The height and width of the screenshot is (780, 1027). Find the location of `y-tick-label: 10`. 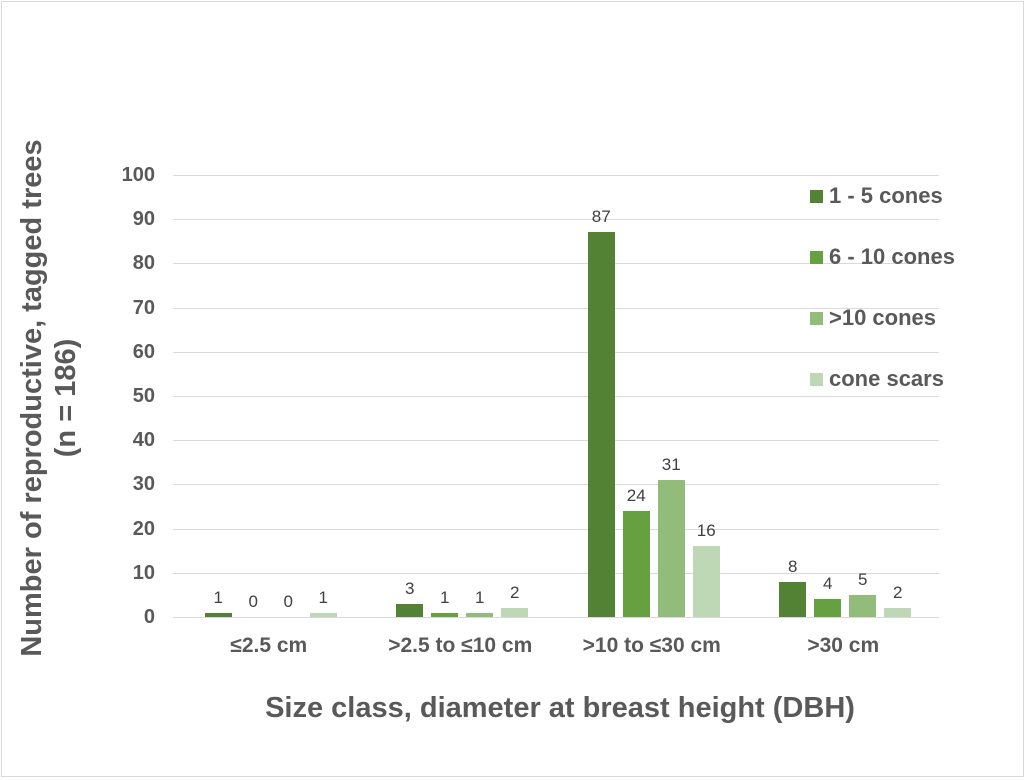

y-tick-label: 10 is located at coordinates (143, 572).